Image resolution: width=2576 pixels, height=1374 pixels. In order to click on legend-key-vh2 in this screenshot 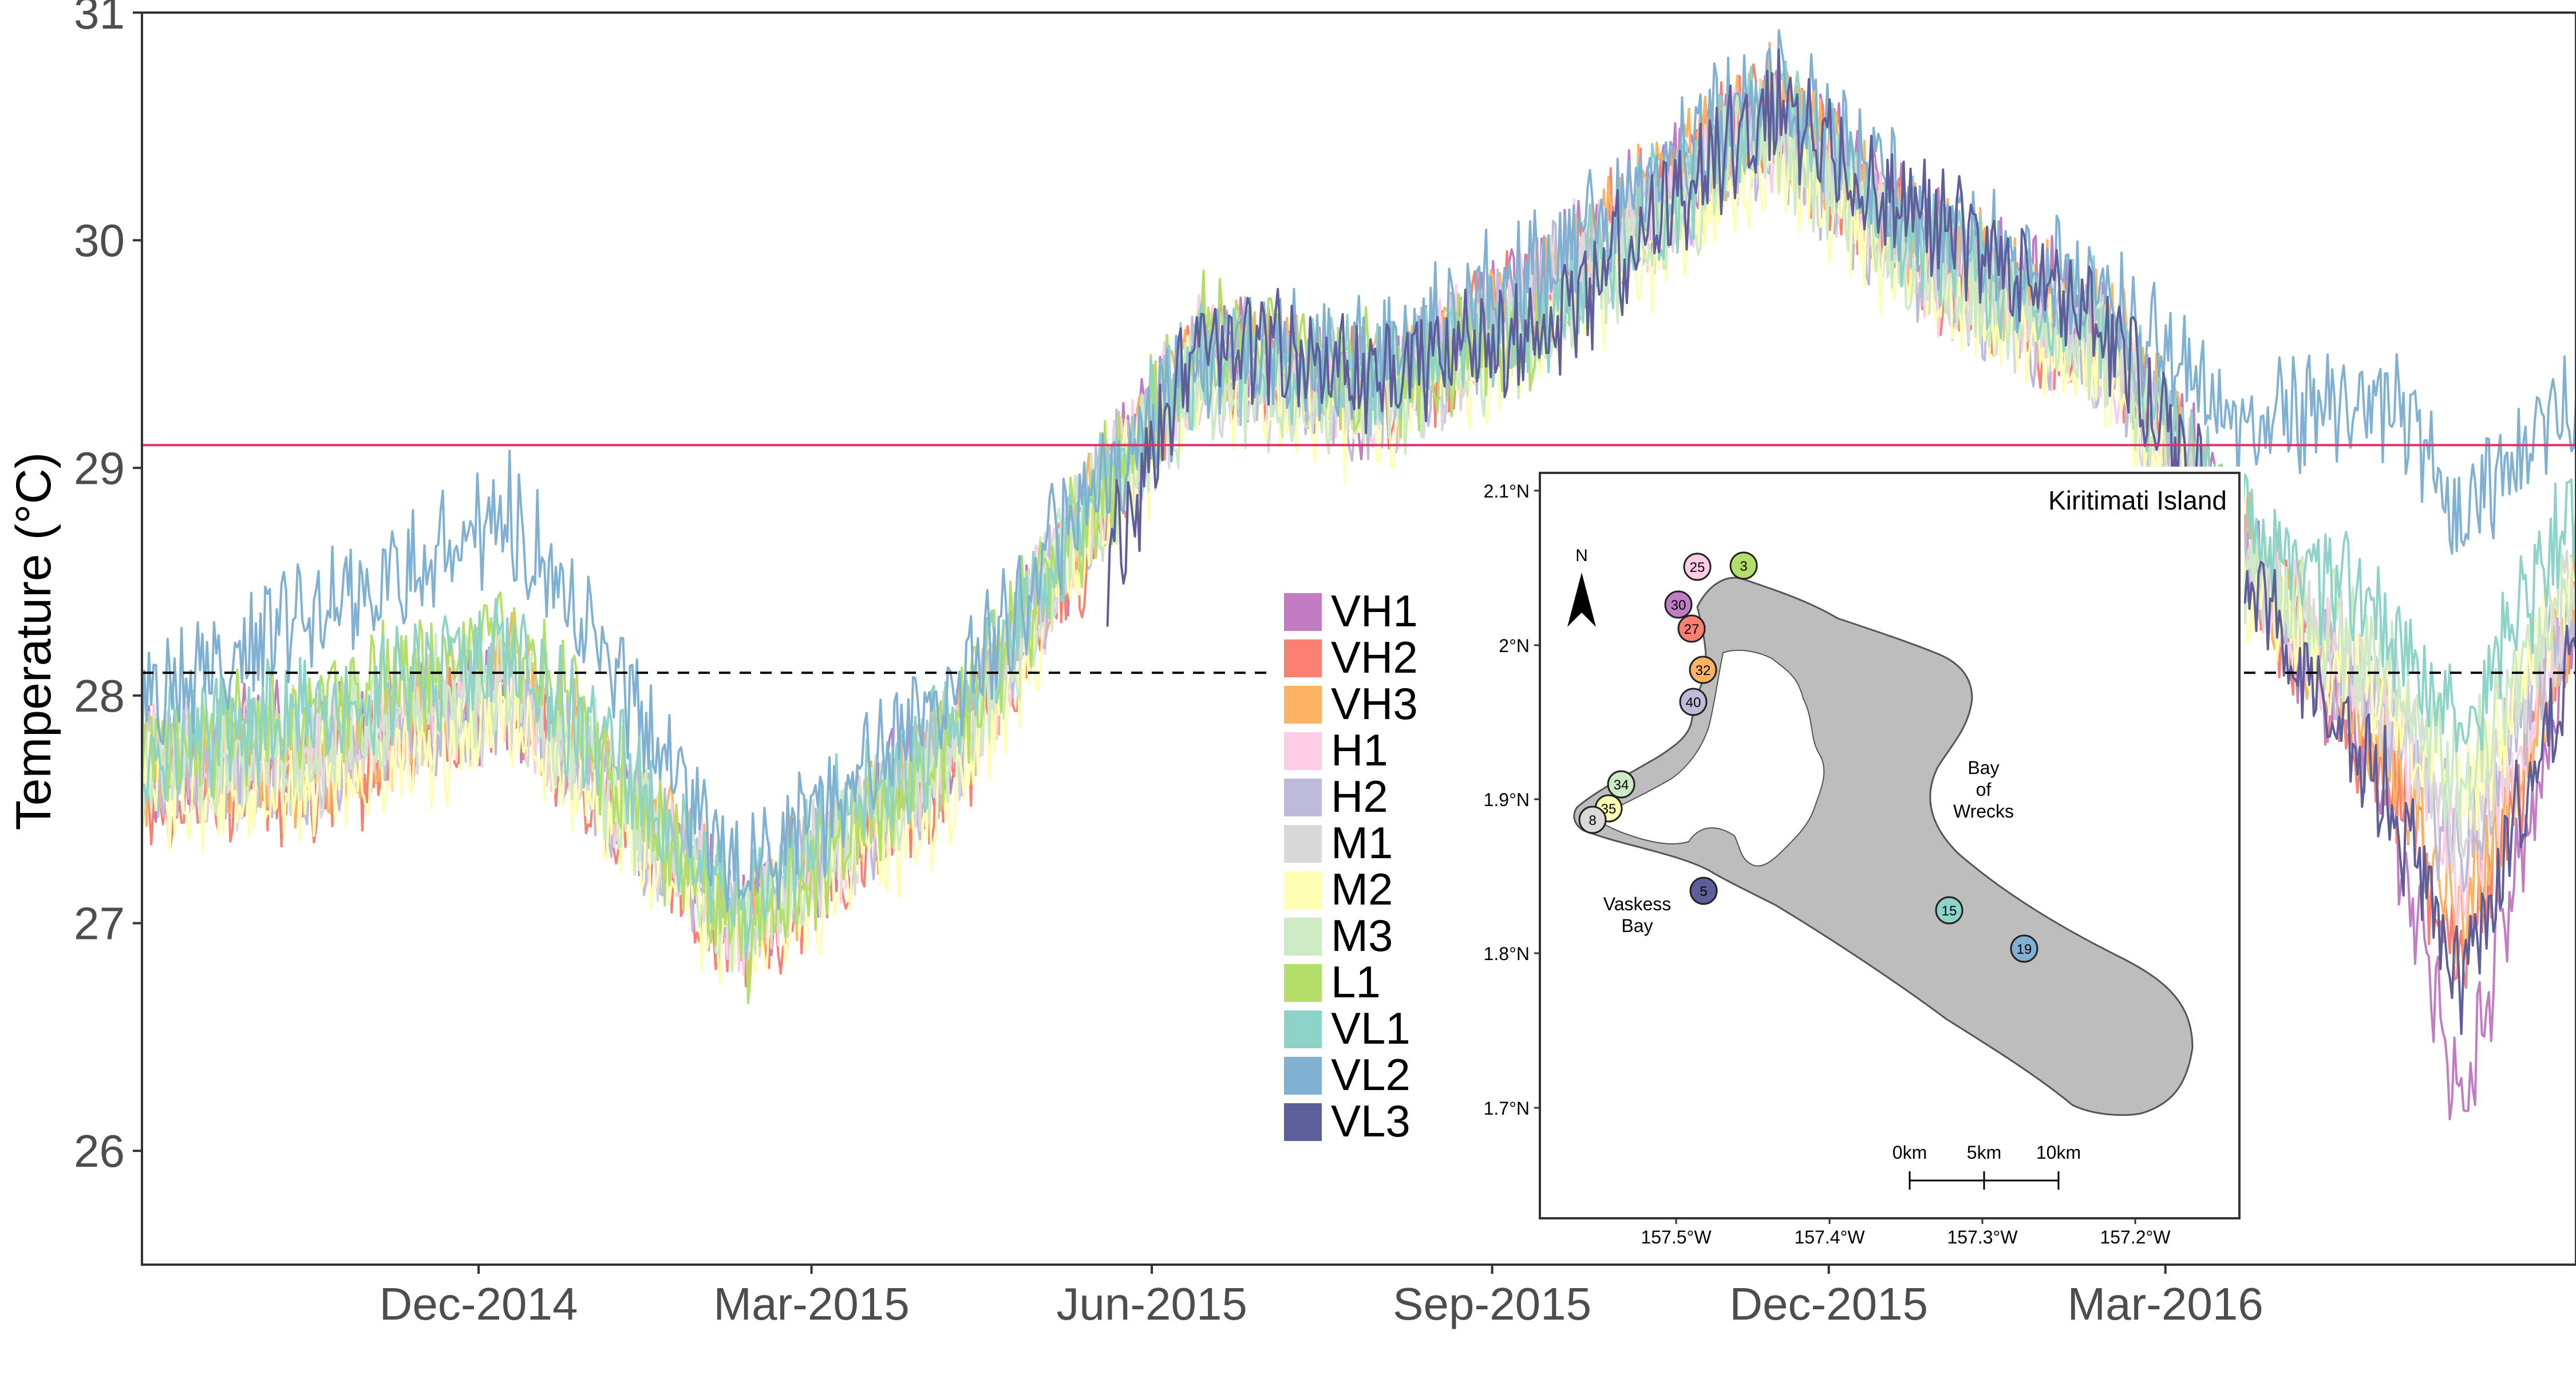, I will do `click(1303, 658)`.